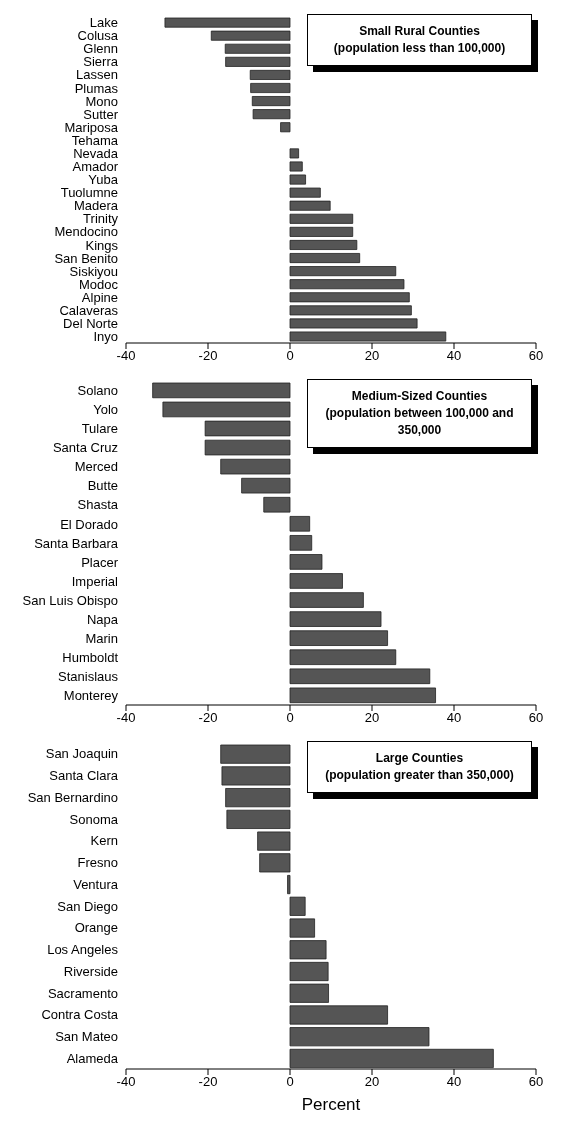 The image size is (563, 1126). What do you see at coordinates (85, 448) in the screenshot?
I see `y-tick-label: Santa Cruz` at bounding box center [85, 448].